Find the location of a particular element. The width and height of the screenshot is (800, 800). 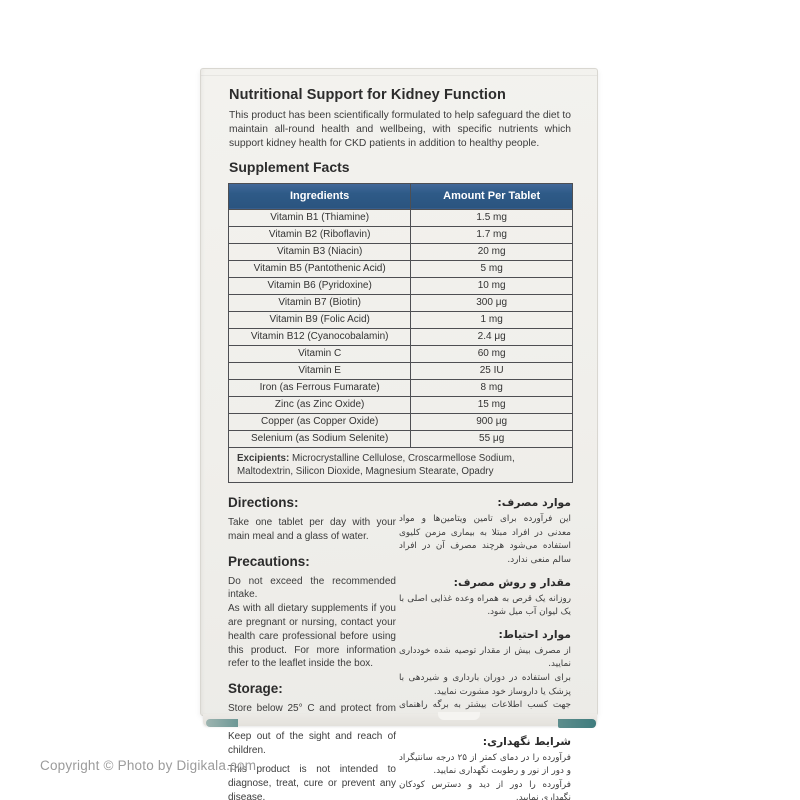

excipients-label: Excipients: is located at coordinates (263, 458).